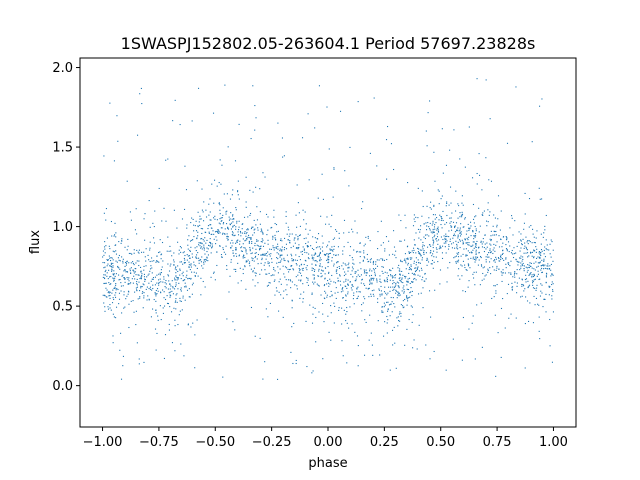  Describe the element at coordinates (35, 242) in the screenshot. I see `y-axis-label: flux` at that location.